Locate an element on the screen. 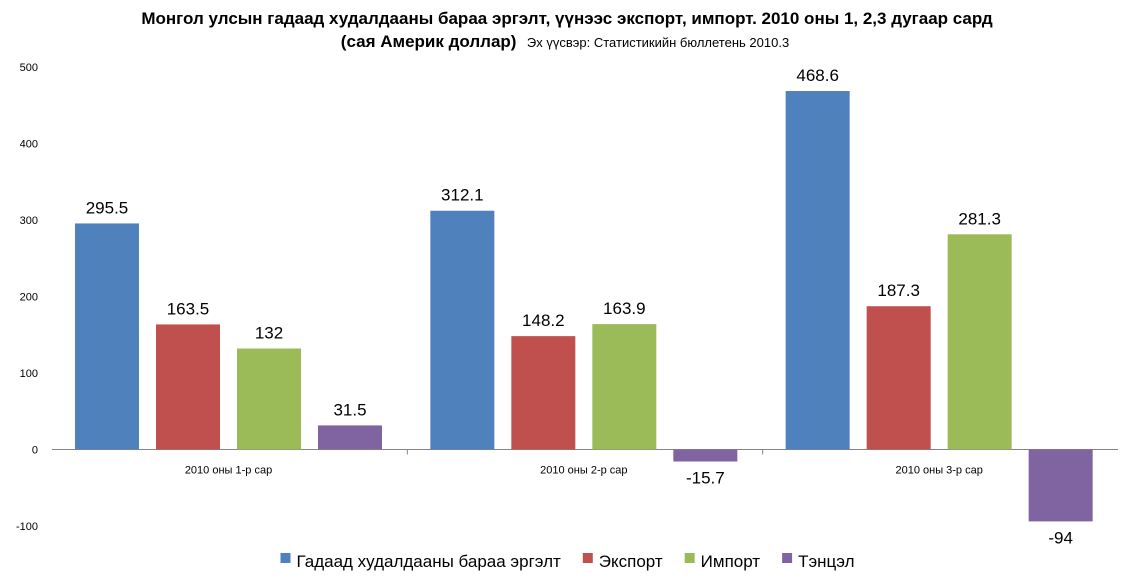 The image size is (1135, 580). bar-s2-c0 is located at coordinates (269, 399).